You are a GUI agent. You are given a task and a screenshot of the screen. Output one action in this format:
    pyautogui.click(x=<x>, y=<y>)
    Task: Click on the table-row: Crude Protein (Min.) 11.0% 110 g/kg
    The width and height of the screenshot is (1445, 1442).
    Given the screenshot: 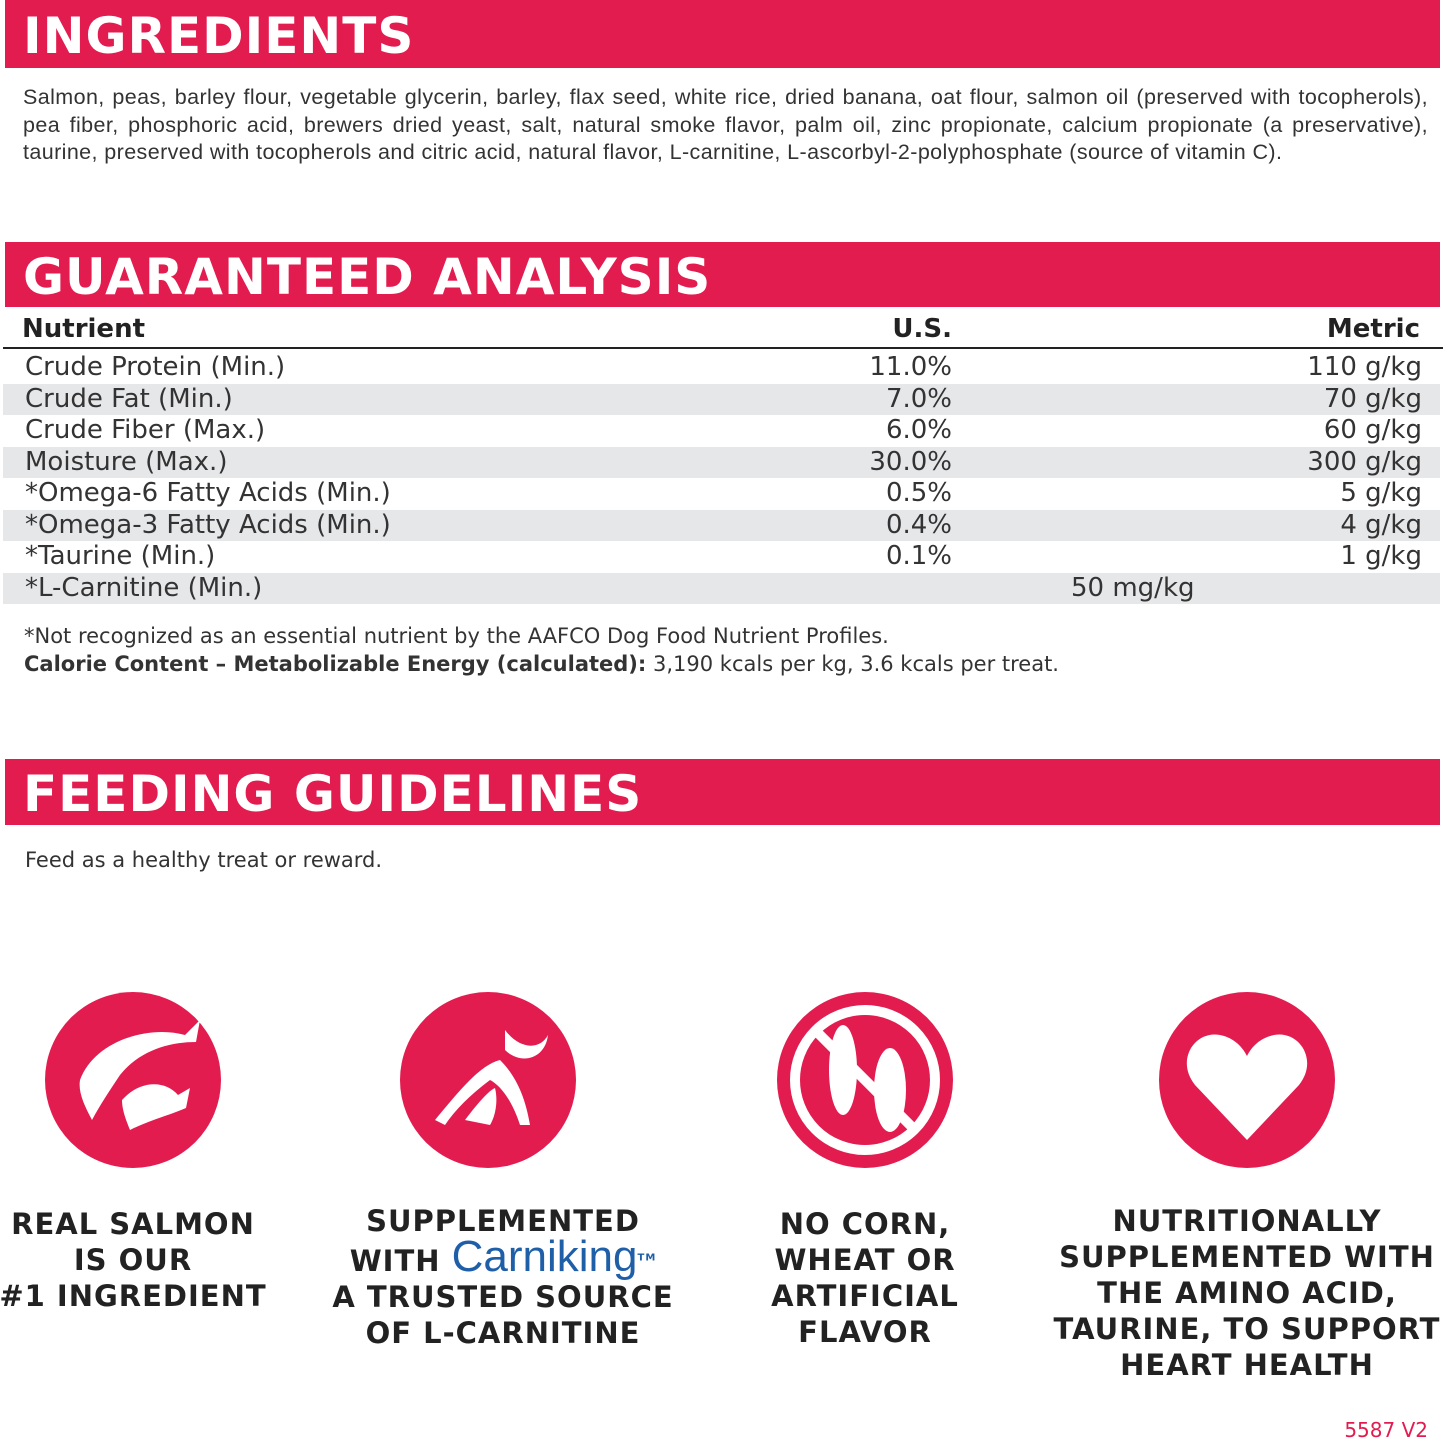 What is the action you would take?
    pyautogui.click(x=721, y=368)
    